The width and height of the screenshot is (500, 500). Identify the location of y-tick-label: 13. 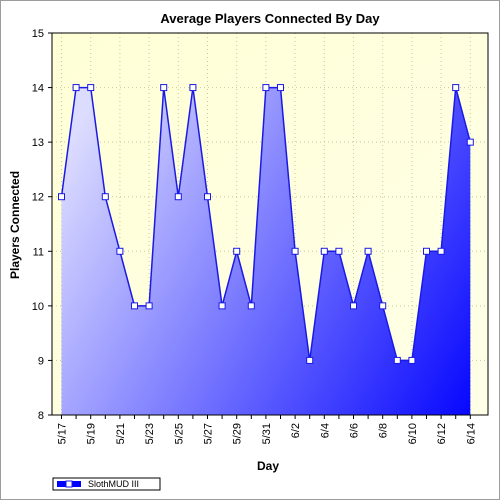
(38, 143).